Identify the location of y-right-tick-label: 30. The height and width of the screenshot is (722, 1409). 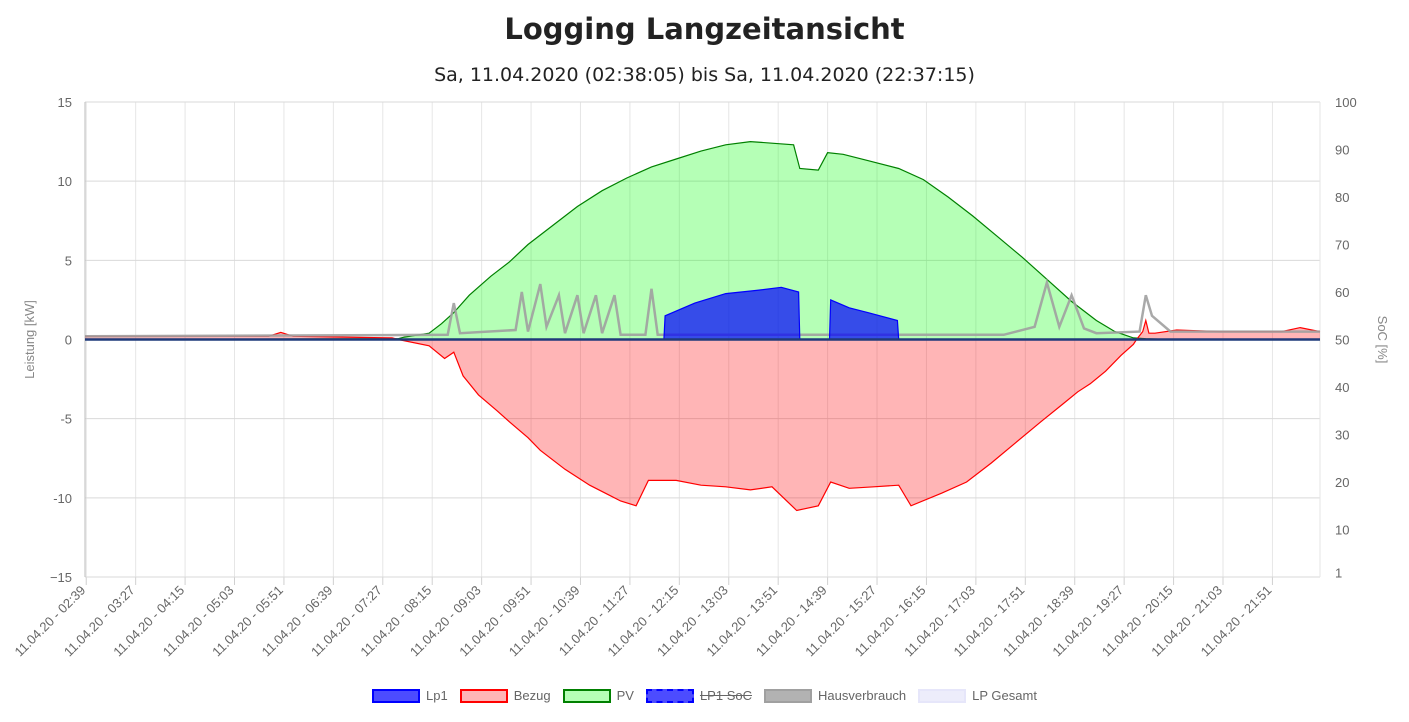
(1342, 435).